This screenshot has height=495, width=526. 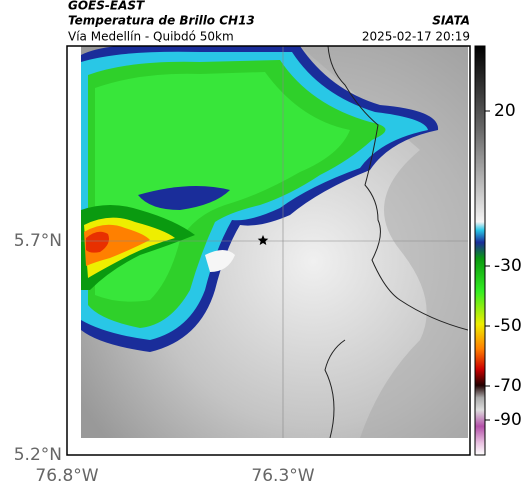 I want to click on lon-label: 76.3°W, so click(x=282, y=476).